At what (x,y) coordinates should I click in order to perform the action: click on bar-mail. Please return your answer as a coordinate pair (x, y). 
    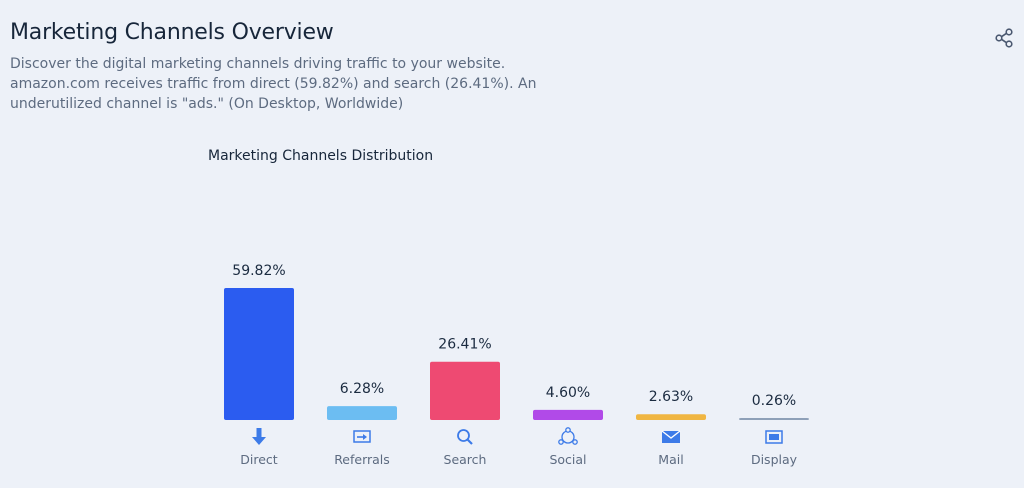
    Looking at the image, I should click on (671, 417).